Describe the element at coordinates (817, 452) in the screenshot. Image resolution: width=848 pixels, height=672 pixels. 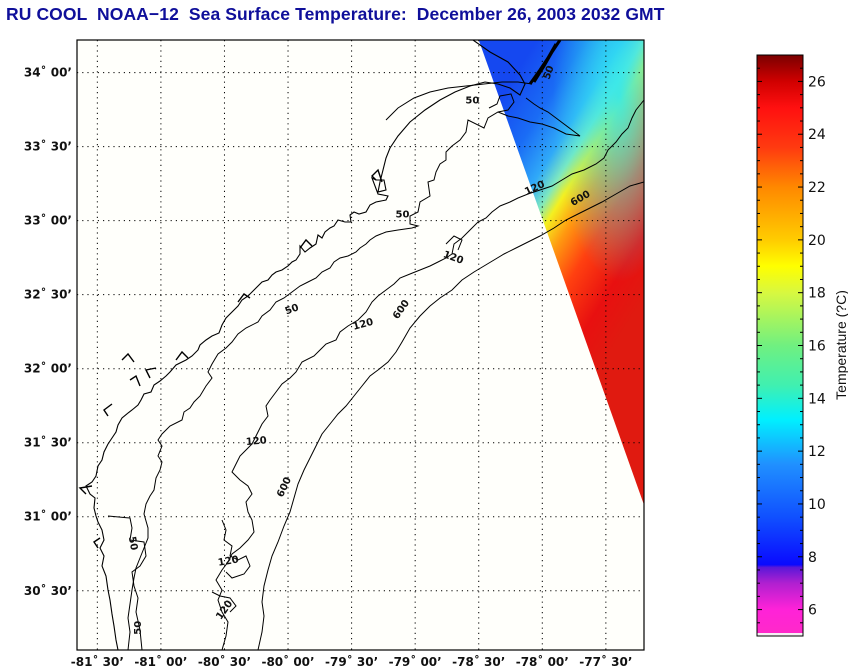
I see `colorbar-tick-label: 12` at that location.